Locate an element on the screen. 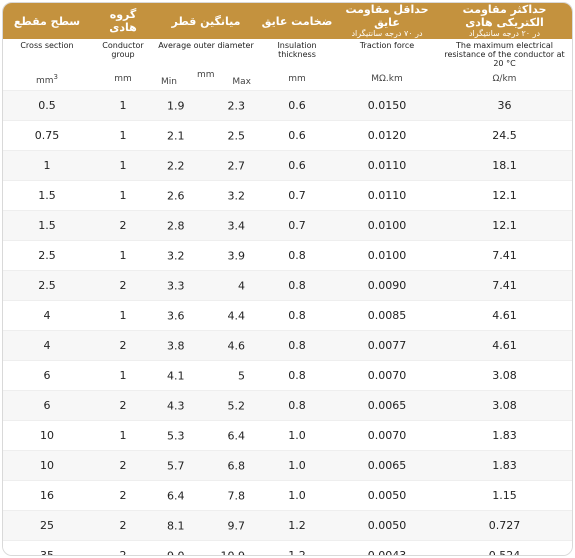 This screenshot has height=558, width=575. cell-traction: 0.0077 is located at coordinates (387, 345).